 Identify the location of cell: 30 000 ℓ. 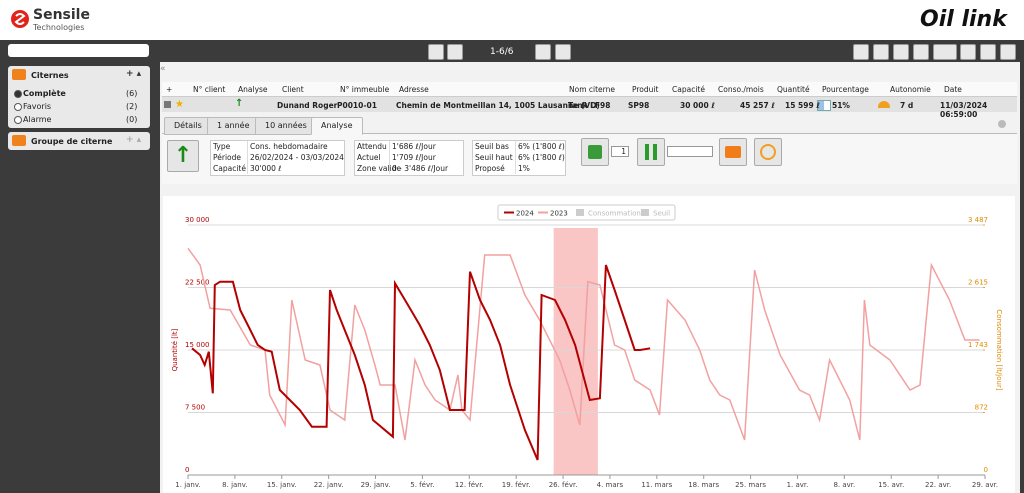
(697, 105).